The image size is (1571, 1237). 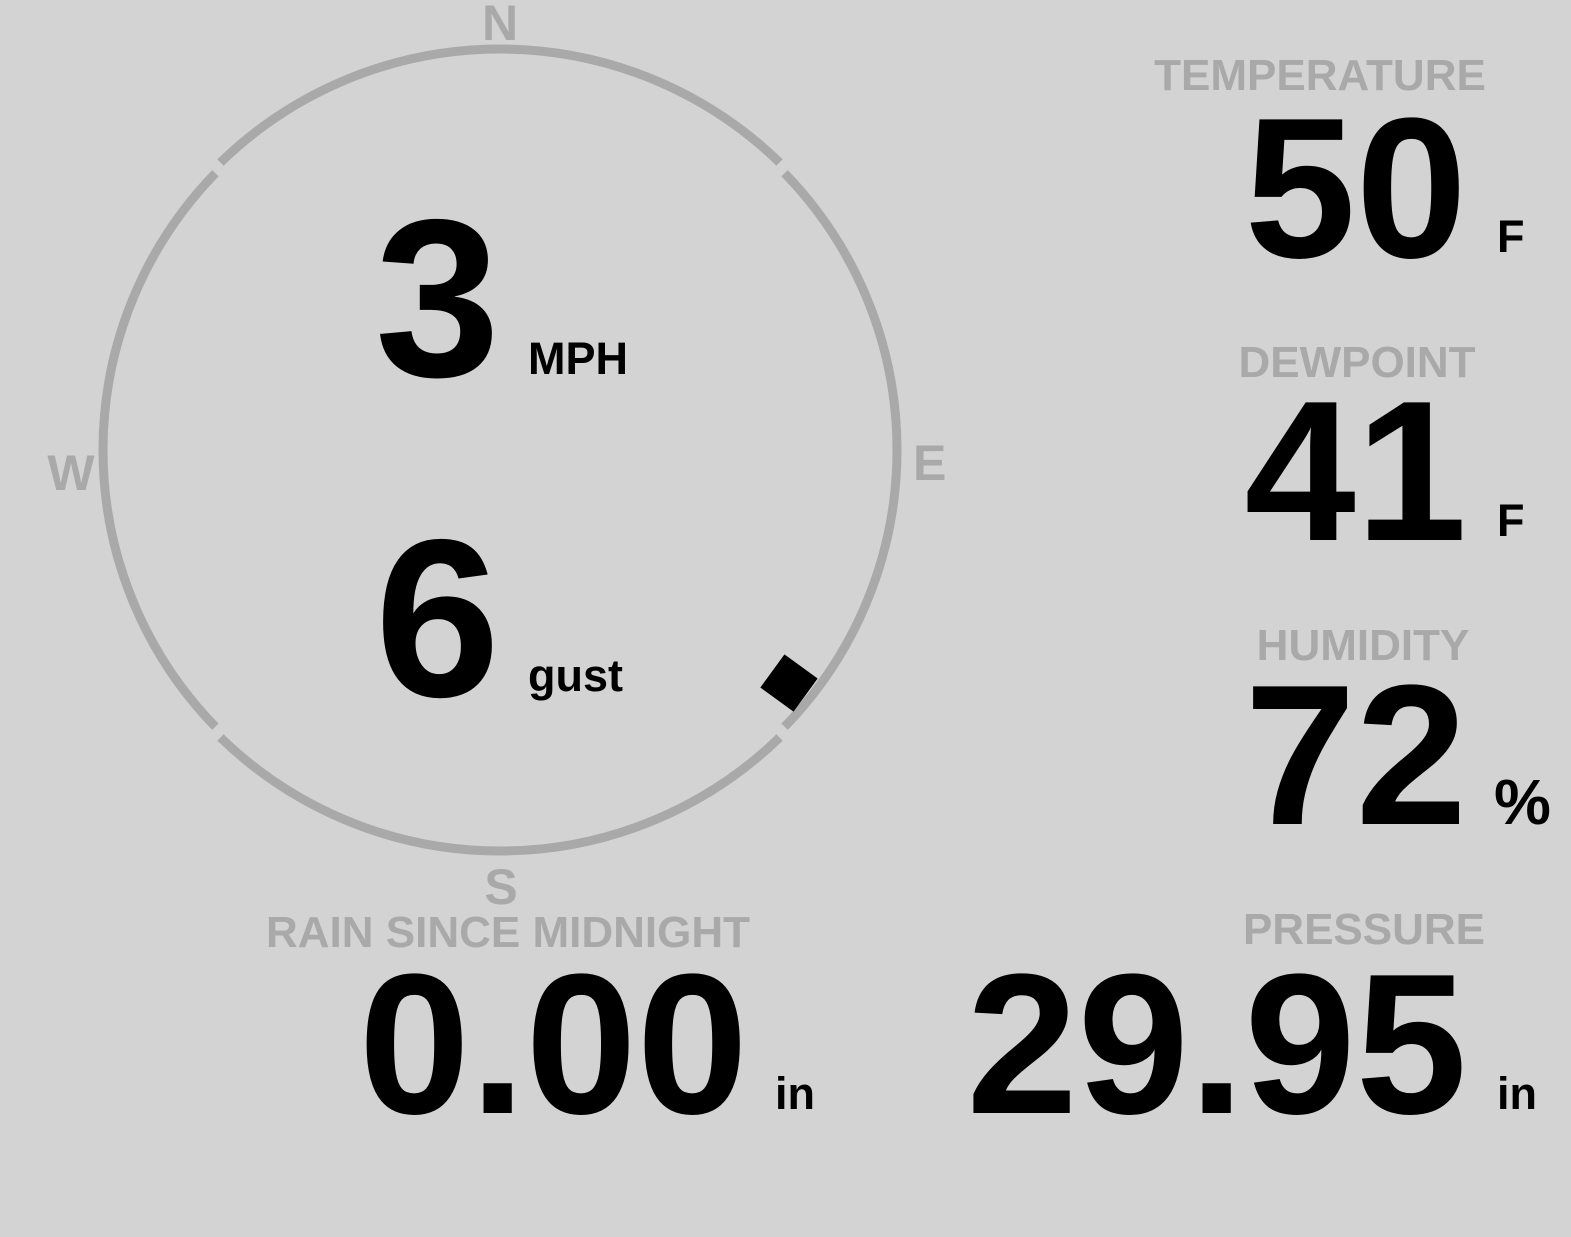 What do you see at coordinates (795, 1093) in the screenshot?
I see `rain-unit: in` at bounding box center [795, 1093].